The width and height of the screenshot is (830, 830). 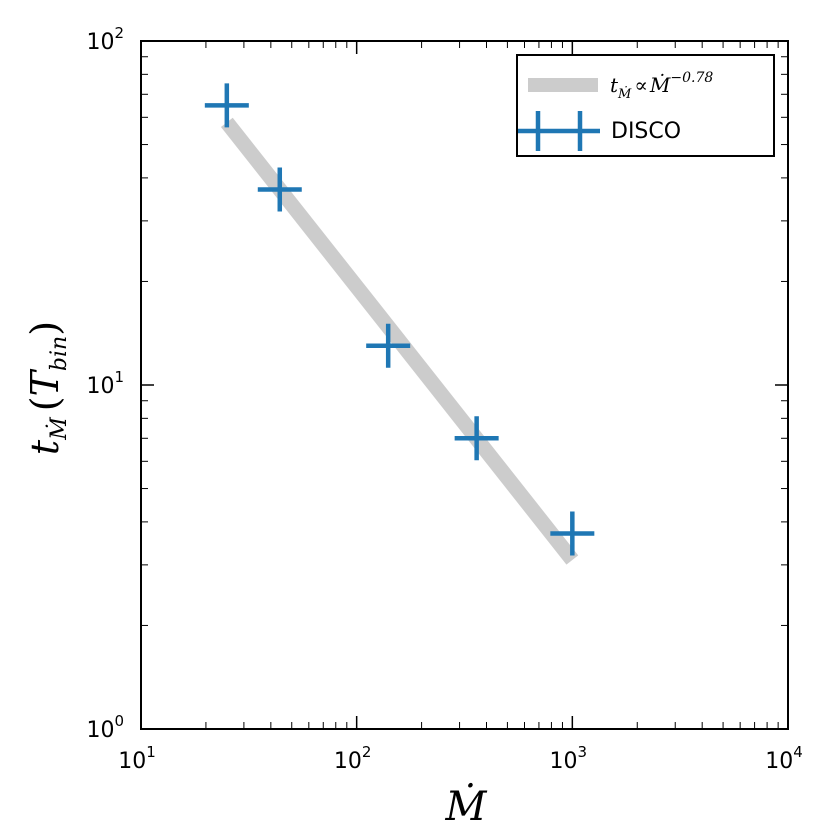 I want to click on y-tick-label: 10¹, so click(x=105, y=383).